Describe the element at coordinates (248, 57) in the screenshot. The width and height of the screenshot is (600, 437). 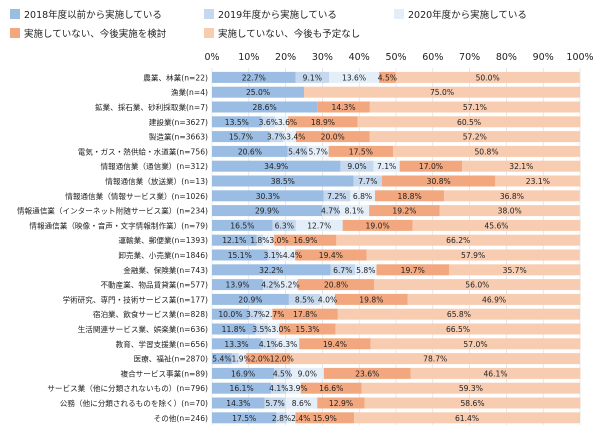
I see `x-tick-label: 10%` at that location.